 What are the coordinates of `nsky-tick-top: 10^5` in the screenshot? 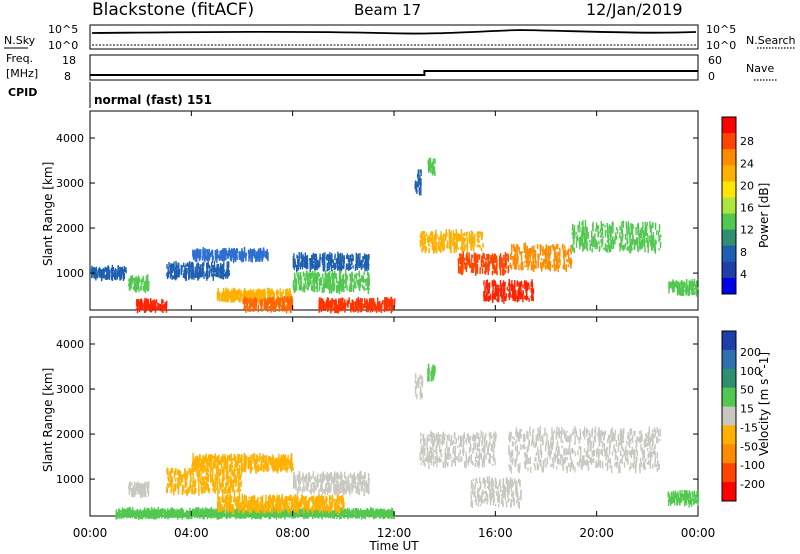 It's located at (63, 29).